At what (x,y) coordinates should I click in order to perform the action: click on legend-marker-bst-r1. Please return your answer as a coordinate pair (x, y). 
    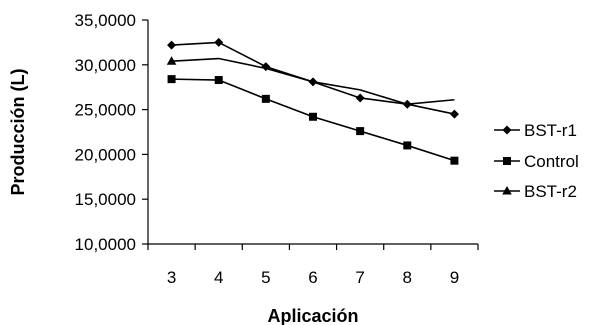
    Looking at the image, I should click on (507, 130).